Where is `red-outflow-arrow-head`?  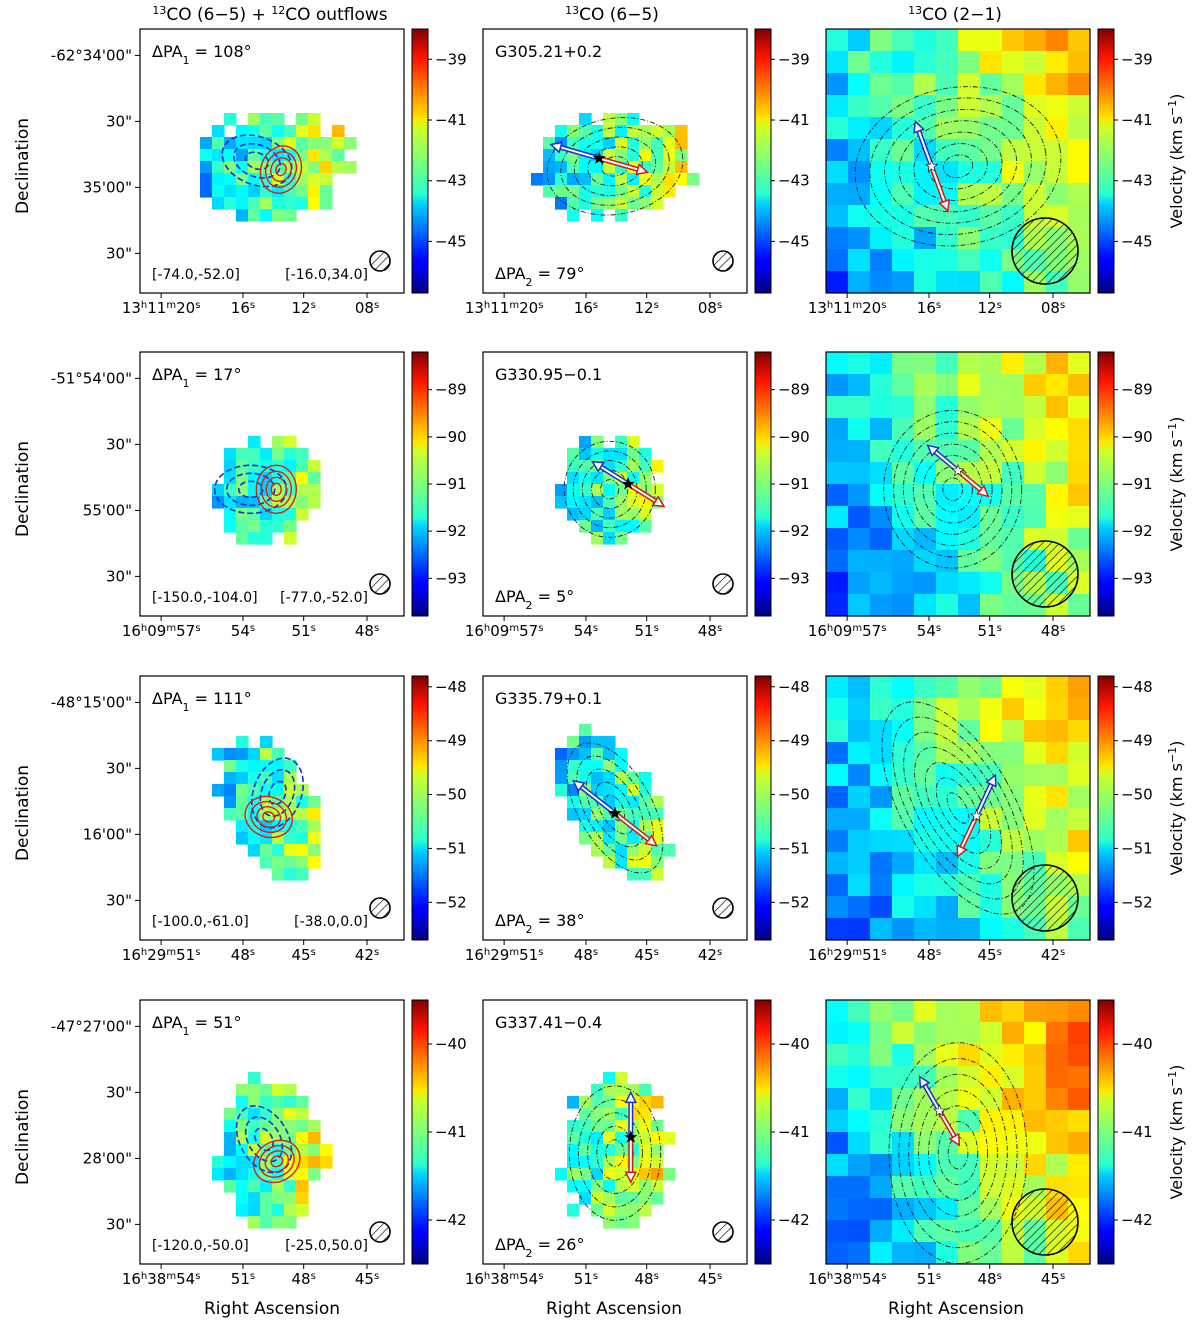
red-outflow-arrow-head is located at coordinates (954, 1139).